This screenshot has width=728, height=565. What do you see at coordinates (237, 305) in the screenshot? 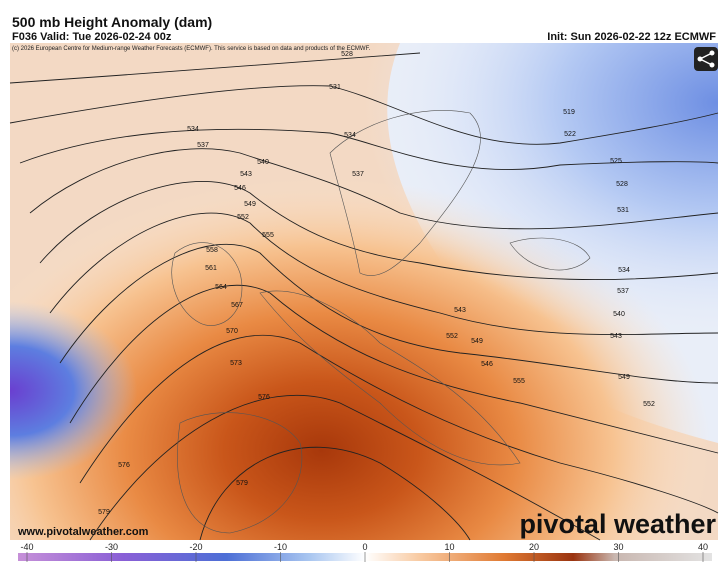
I see `contour-label: 567` at bounding box center [237, 305].